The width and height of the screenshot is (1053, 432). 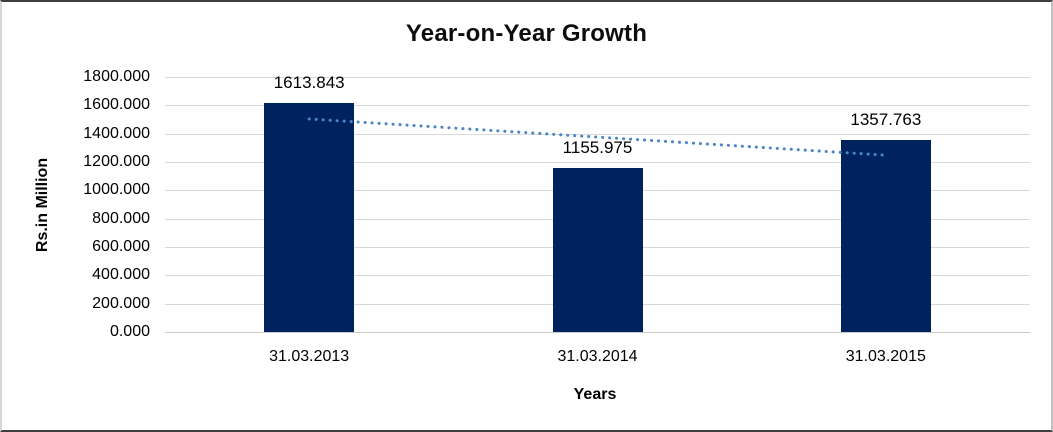 I want to click on bar-31.03.2014, so click(x=597, y=250).